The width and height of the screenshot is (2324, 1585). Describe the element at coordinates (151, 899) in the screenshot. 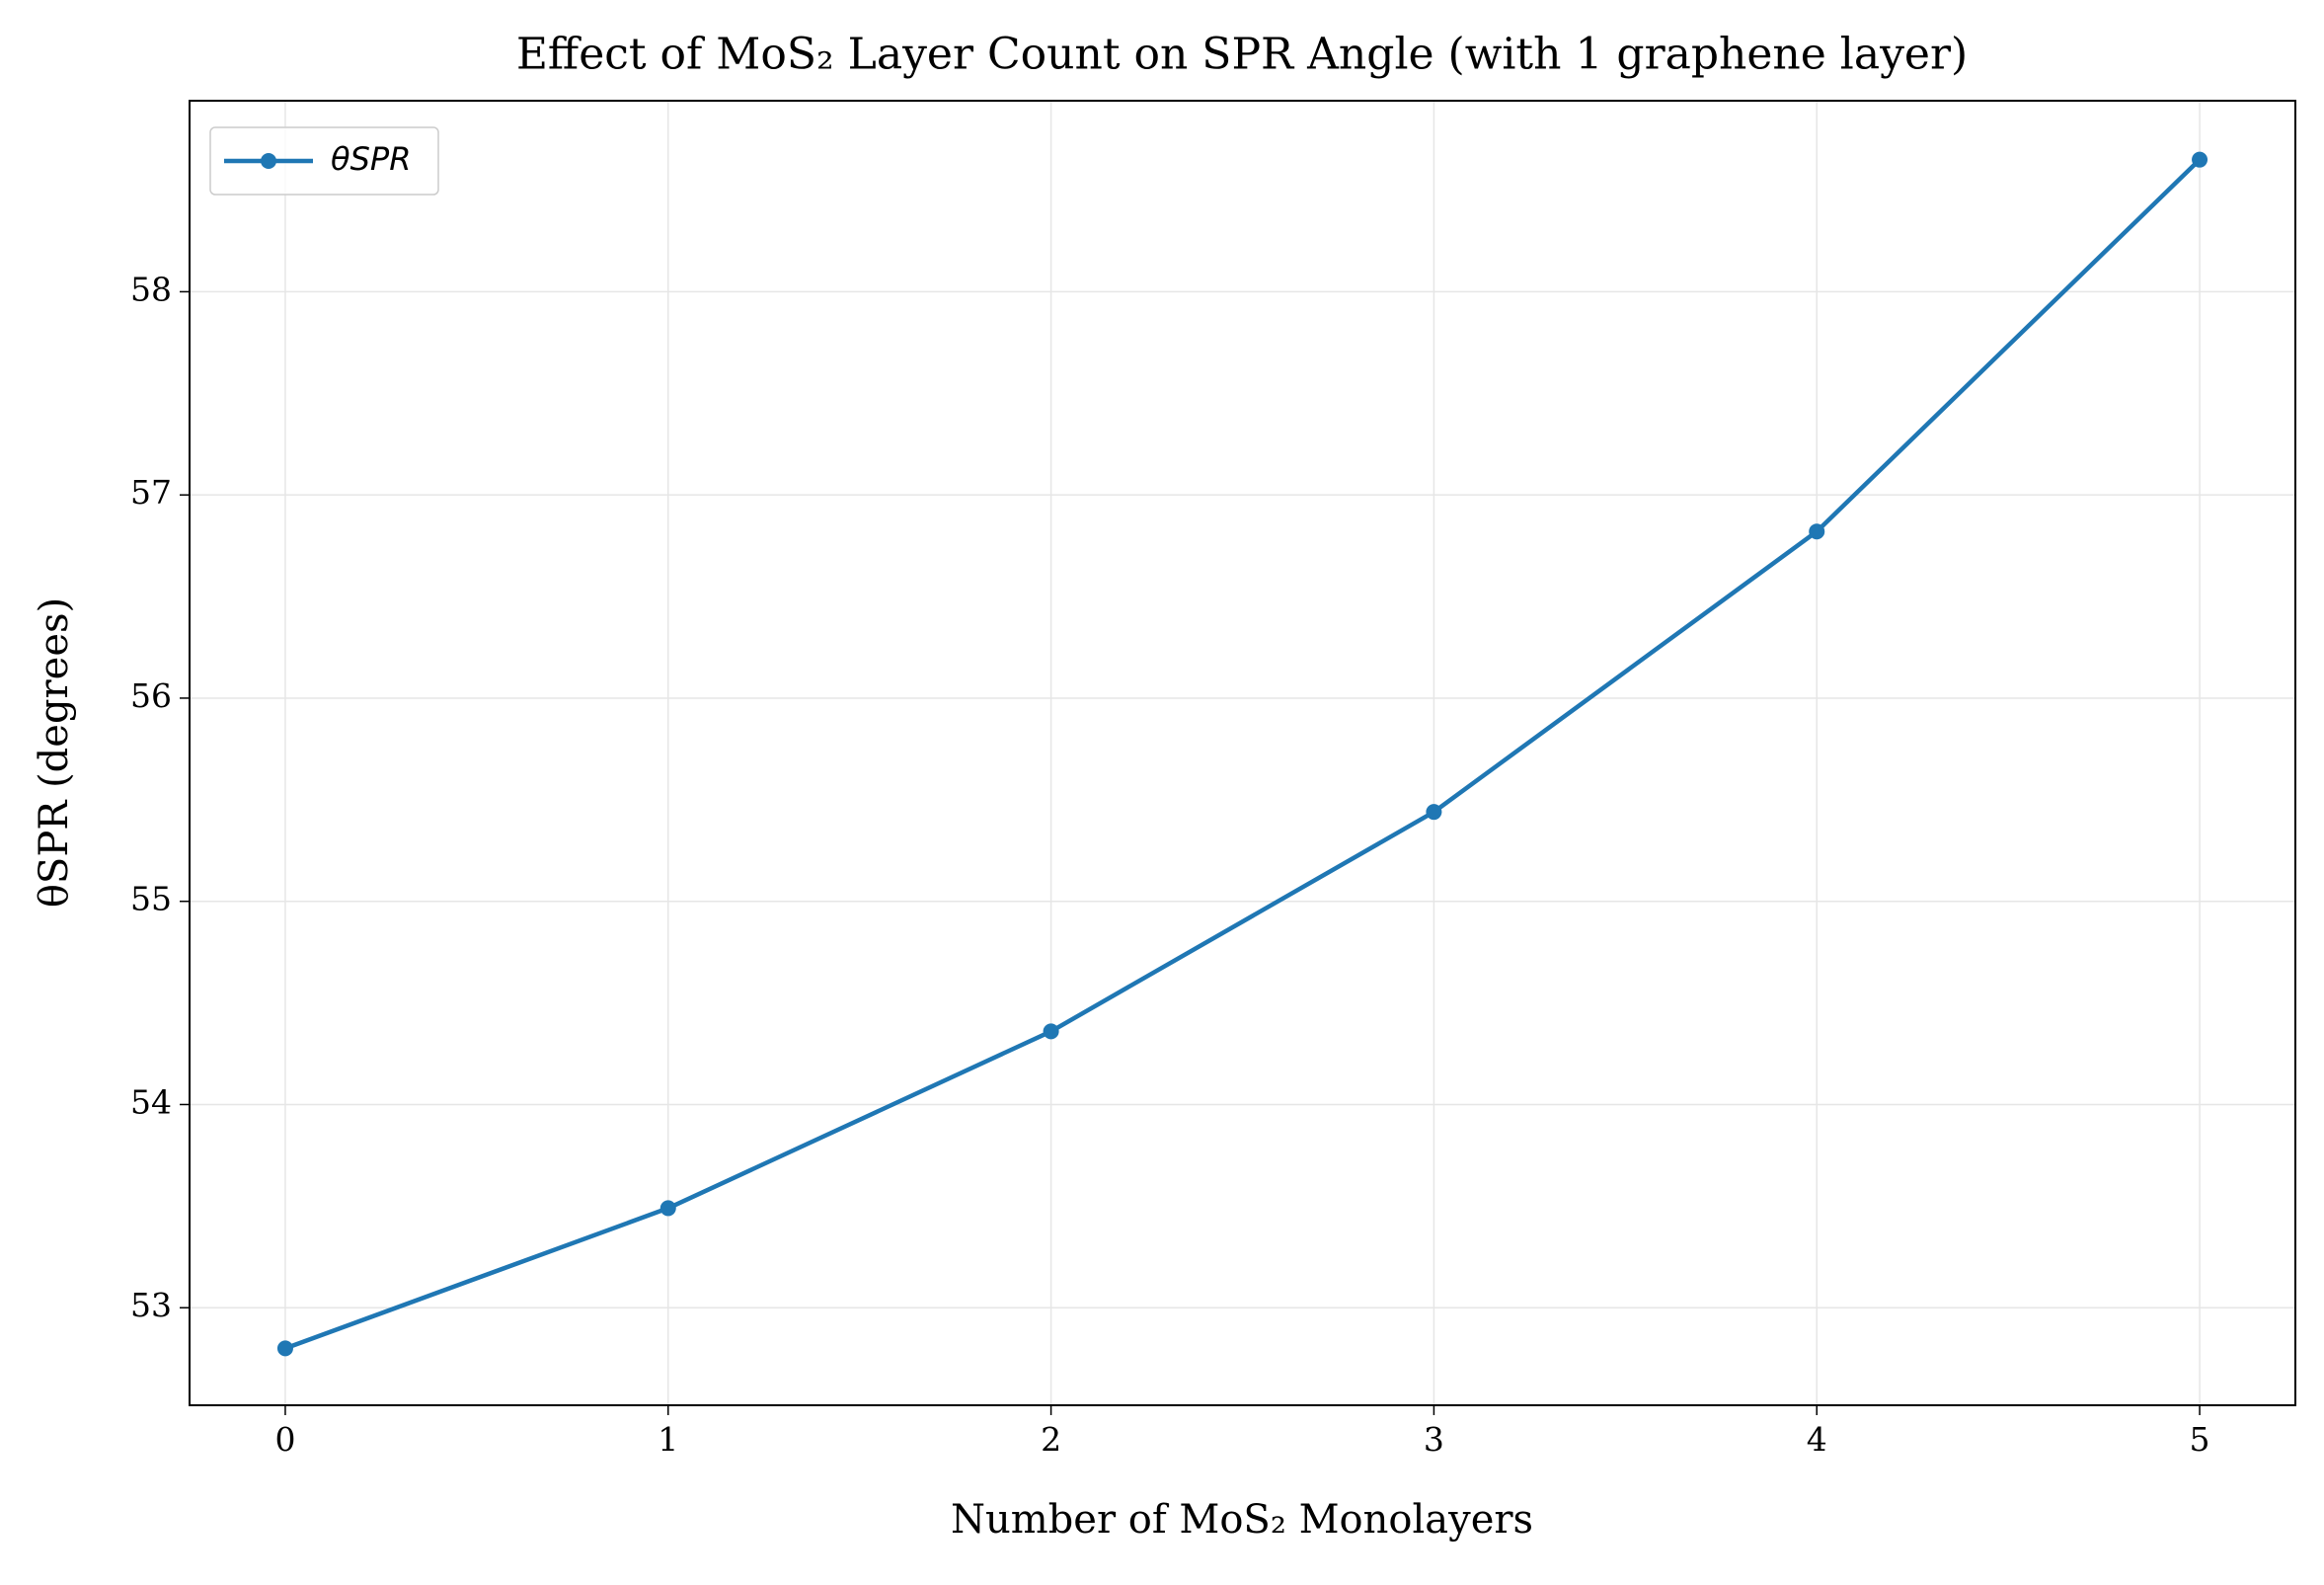

I see `y-tick-label: 55` at that location.